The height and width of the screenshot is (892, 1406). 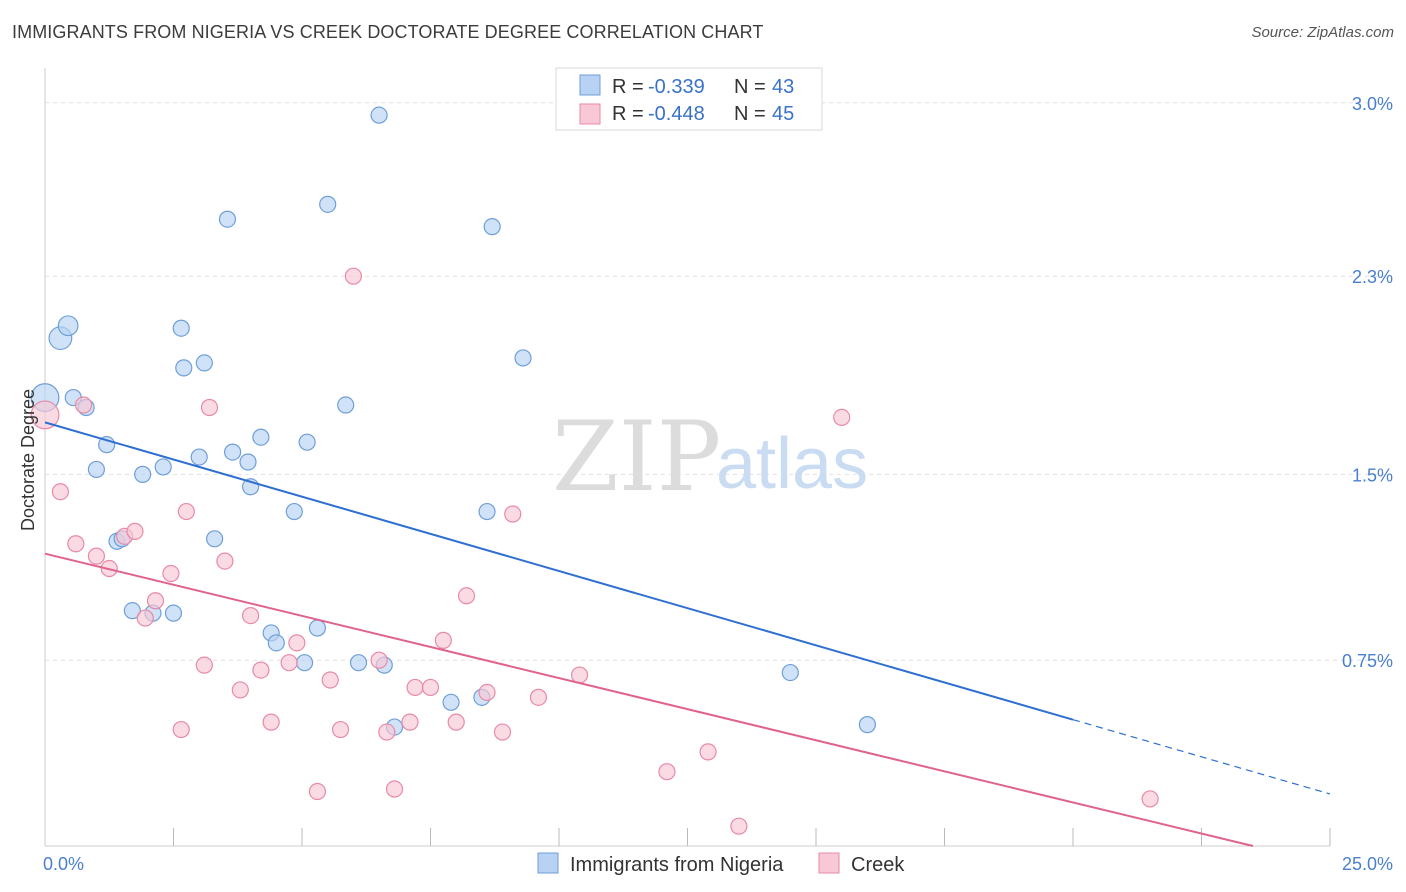 What do you see at coordinates (1367, 661) in the screenshot?
I see `y-tick-label: 0.75%` at bounding box center [1367, 661].